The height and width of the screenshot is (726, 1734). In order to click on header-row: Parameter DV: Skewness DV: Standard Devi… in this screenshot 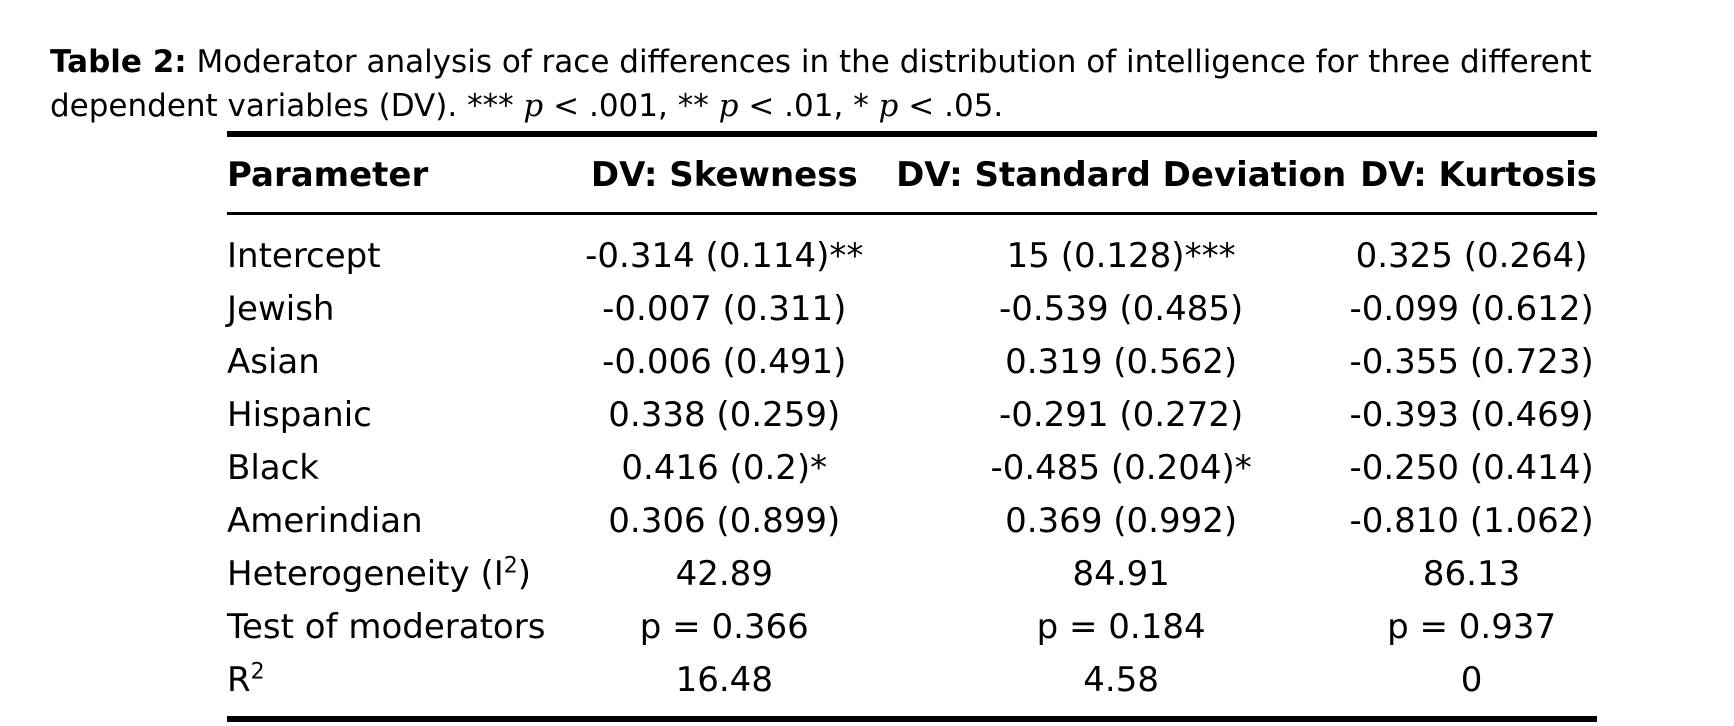, I will do `click(912, 174)`.